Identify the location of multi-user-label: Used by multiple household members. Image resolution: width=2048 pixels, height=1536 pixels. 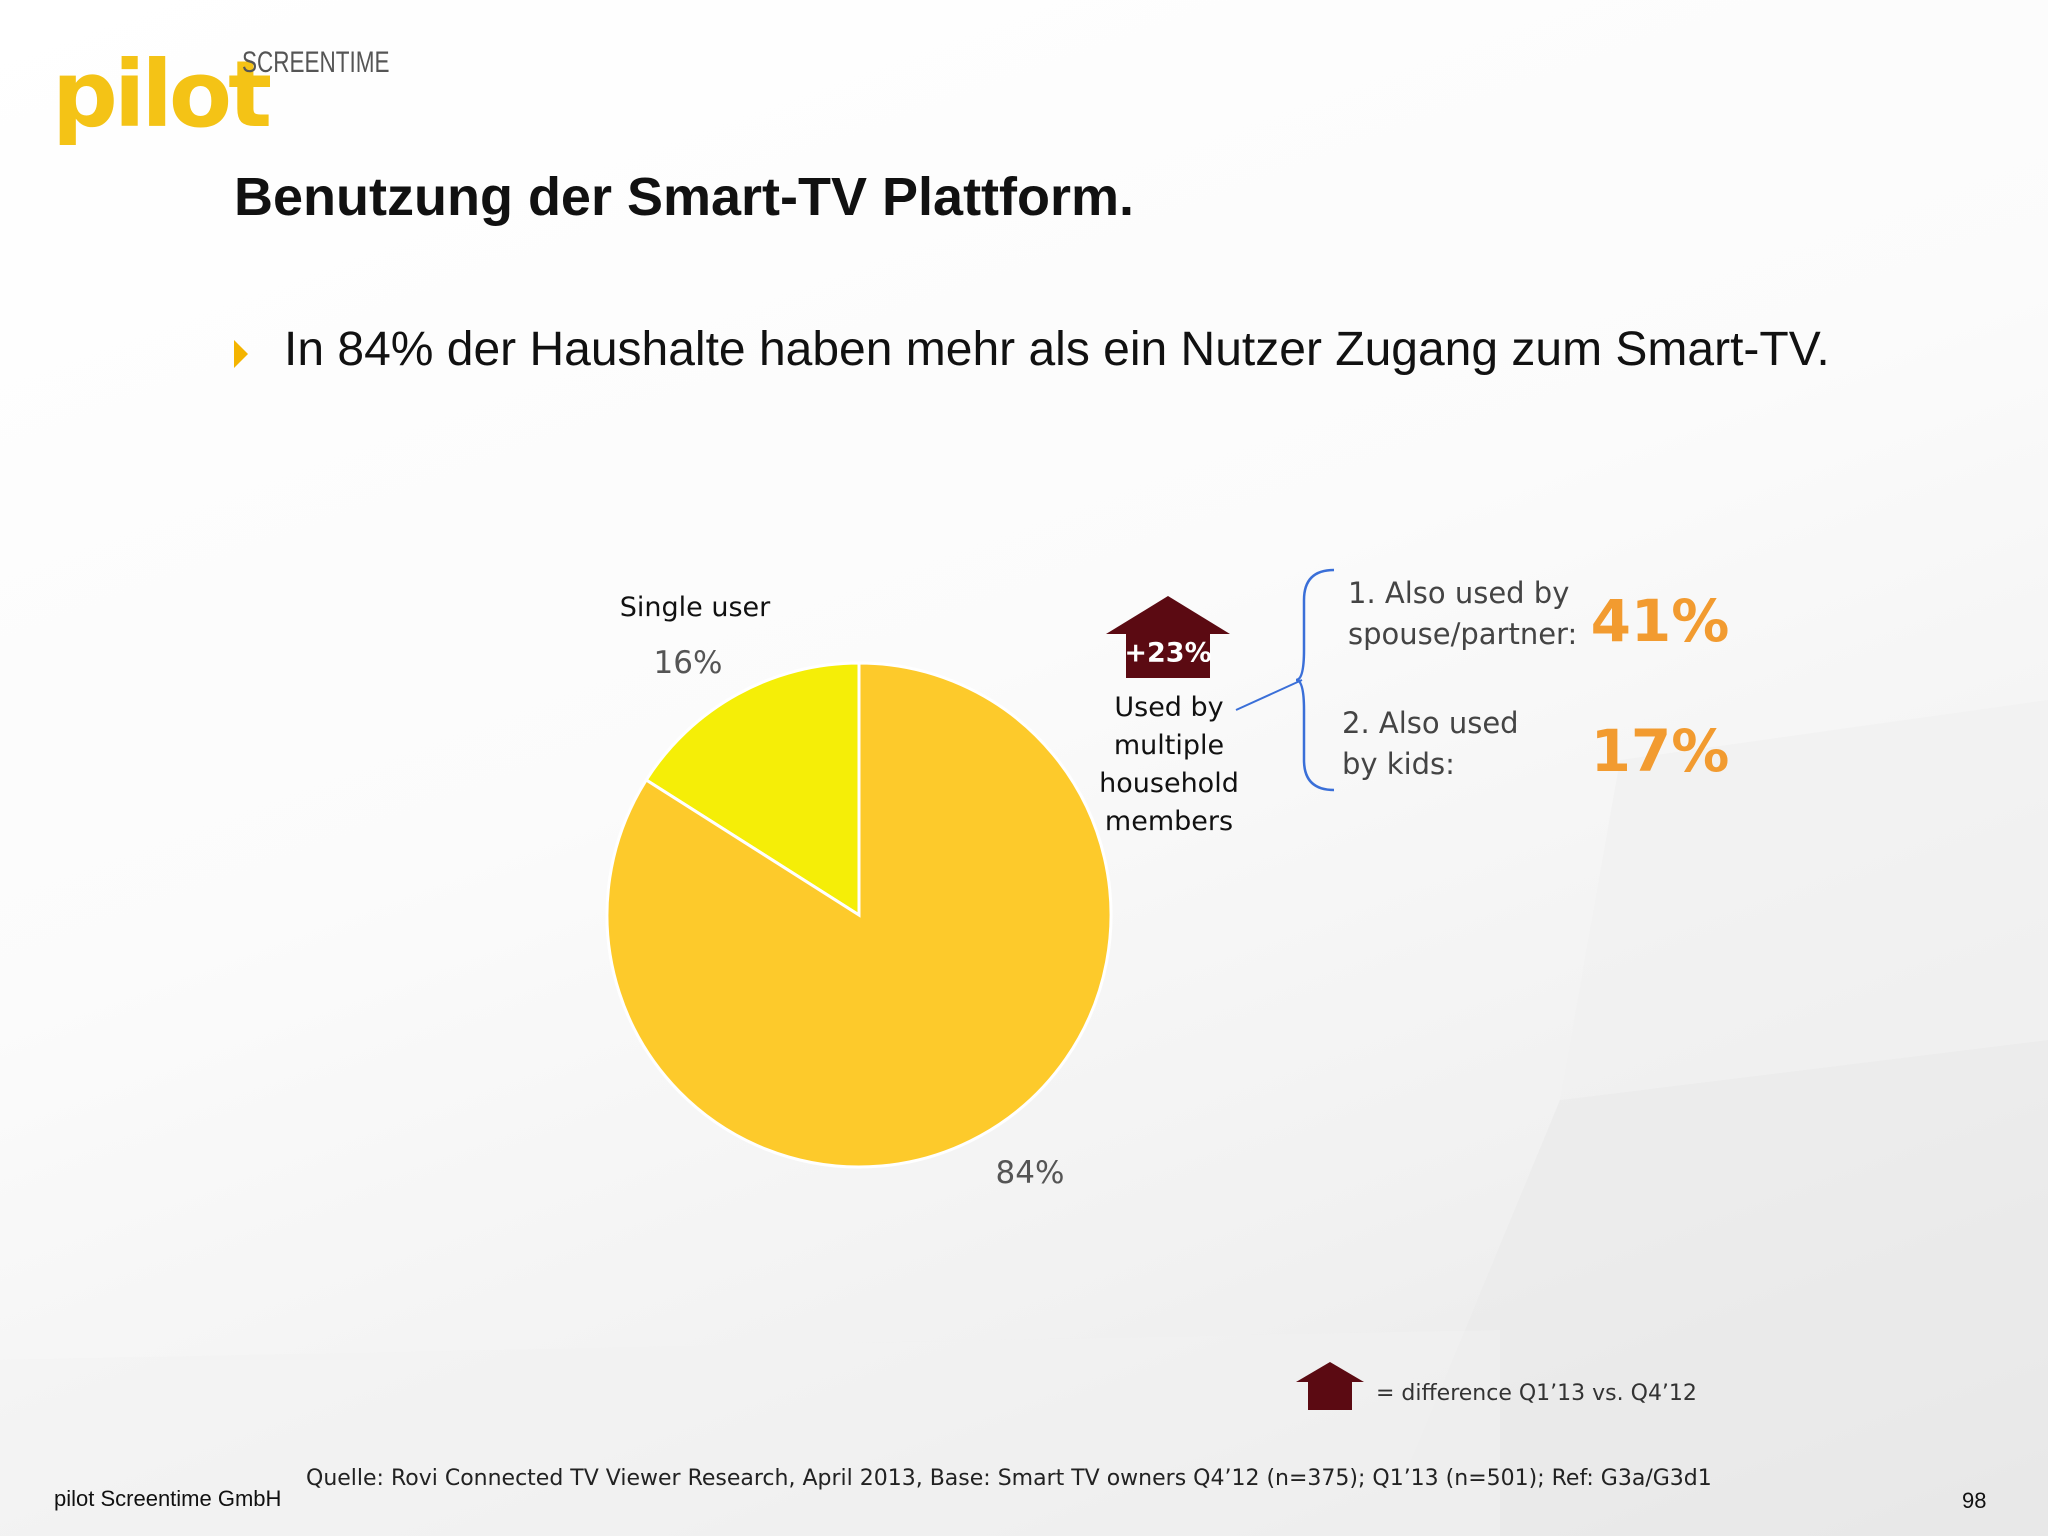
(1169, 764).